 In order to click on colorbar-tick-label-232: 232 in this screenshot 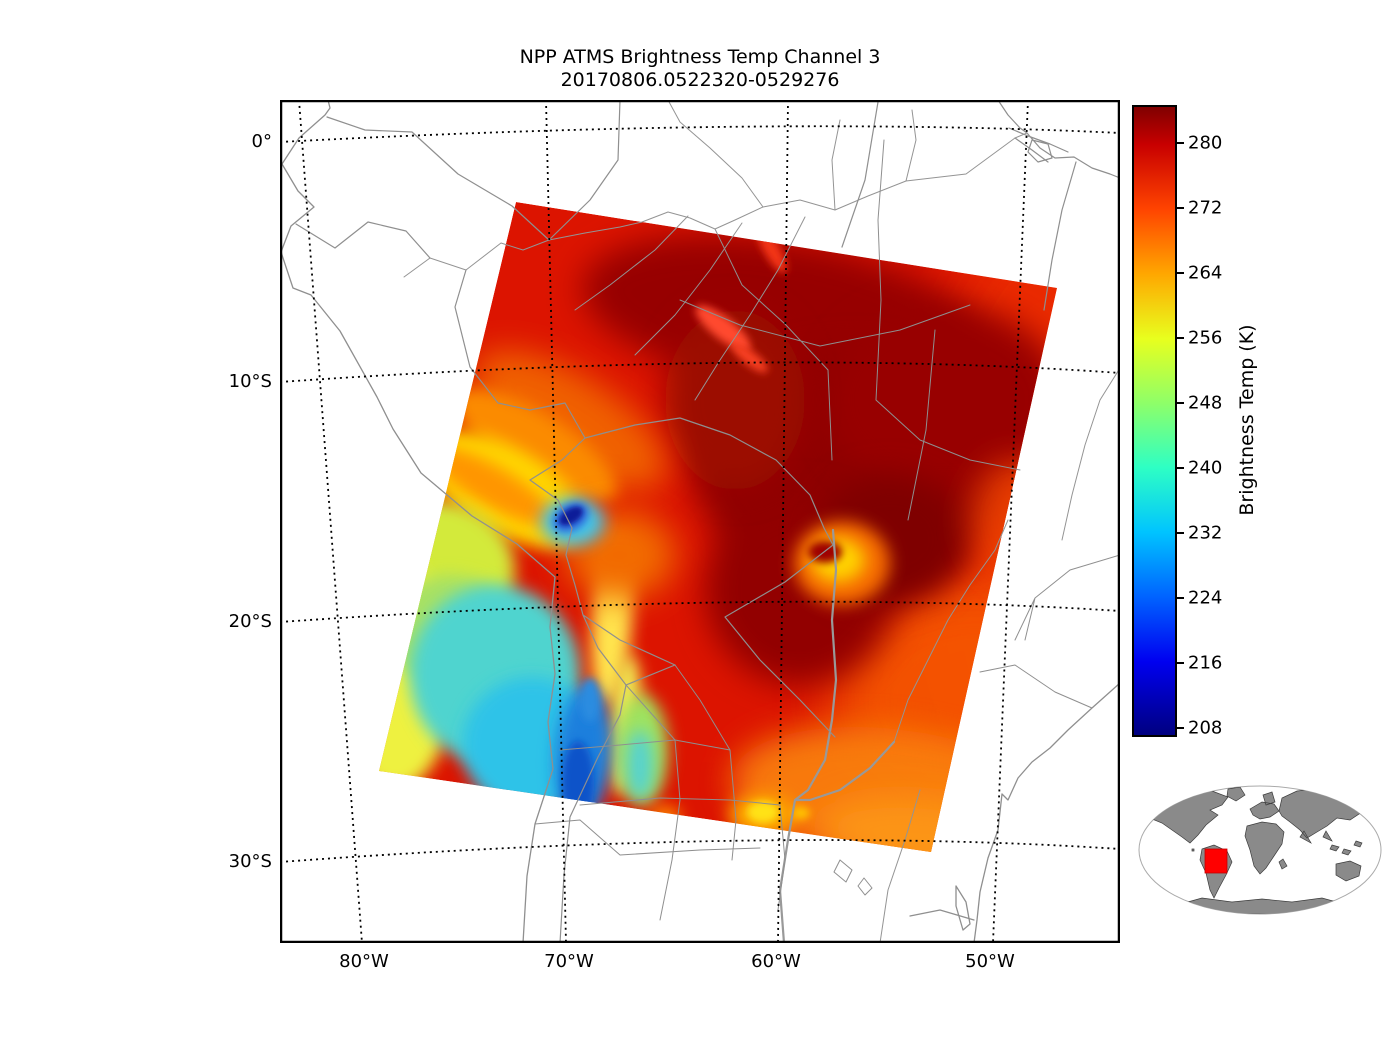, I will do `click(1205, 533)`.